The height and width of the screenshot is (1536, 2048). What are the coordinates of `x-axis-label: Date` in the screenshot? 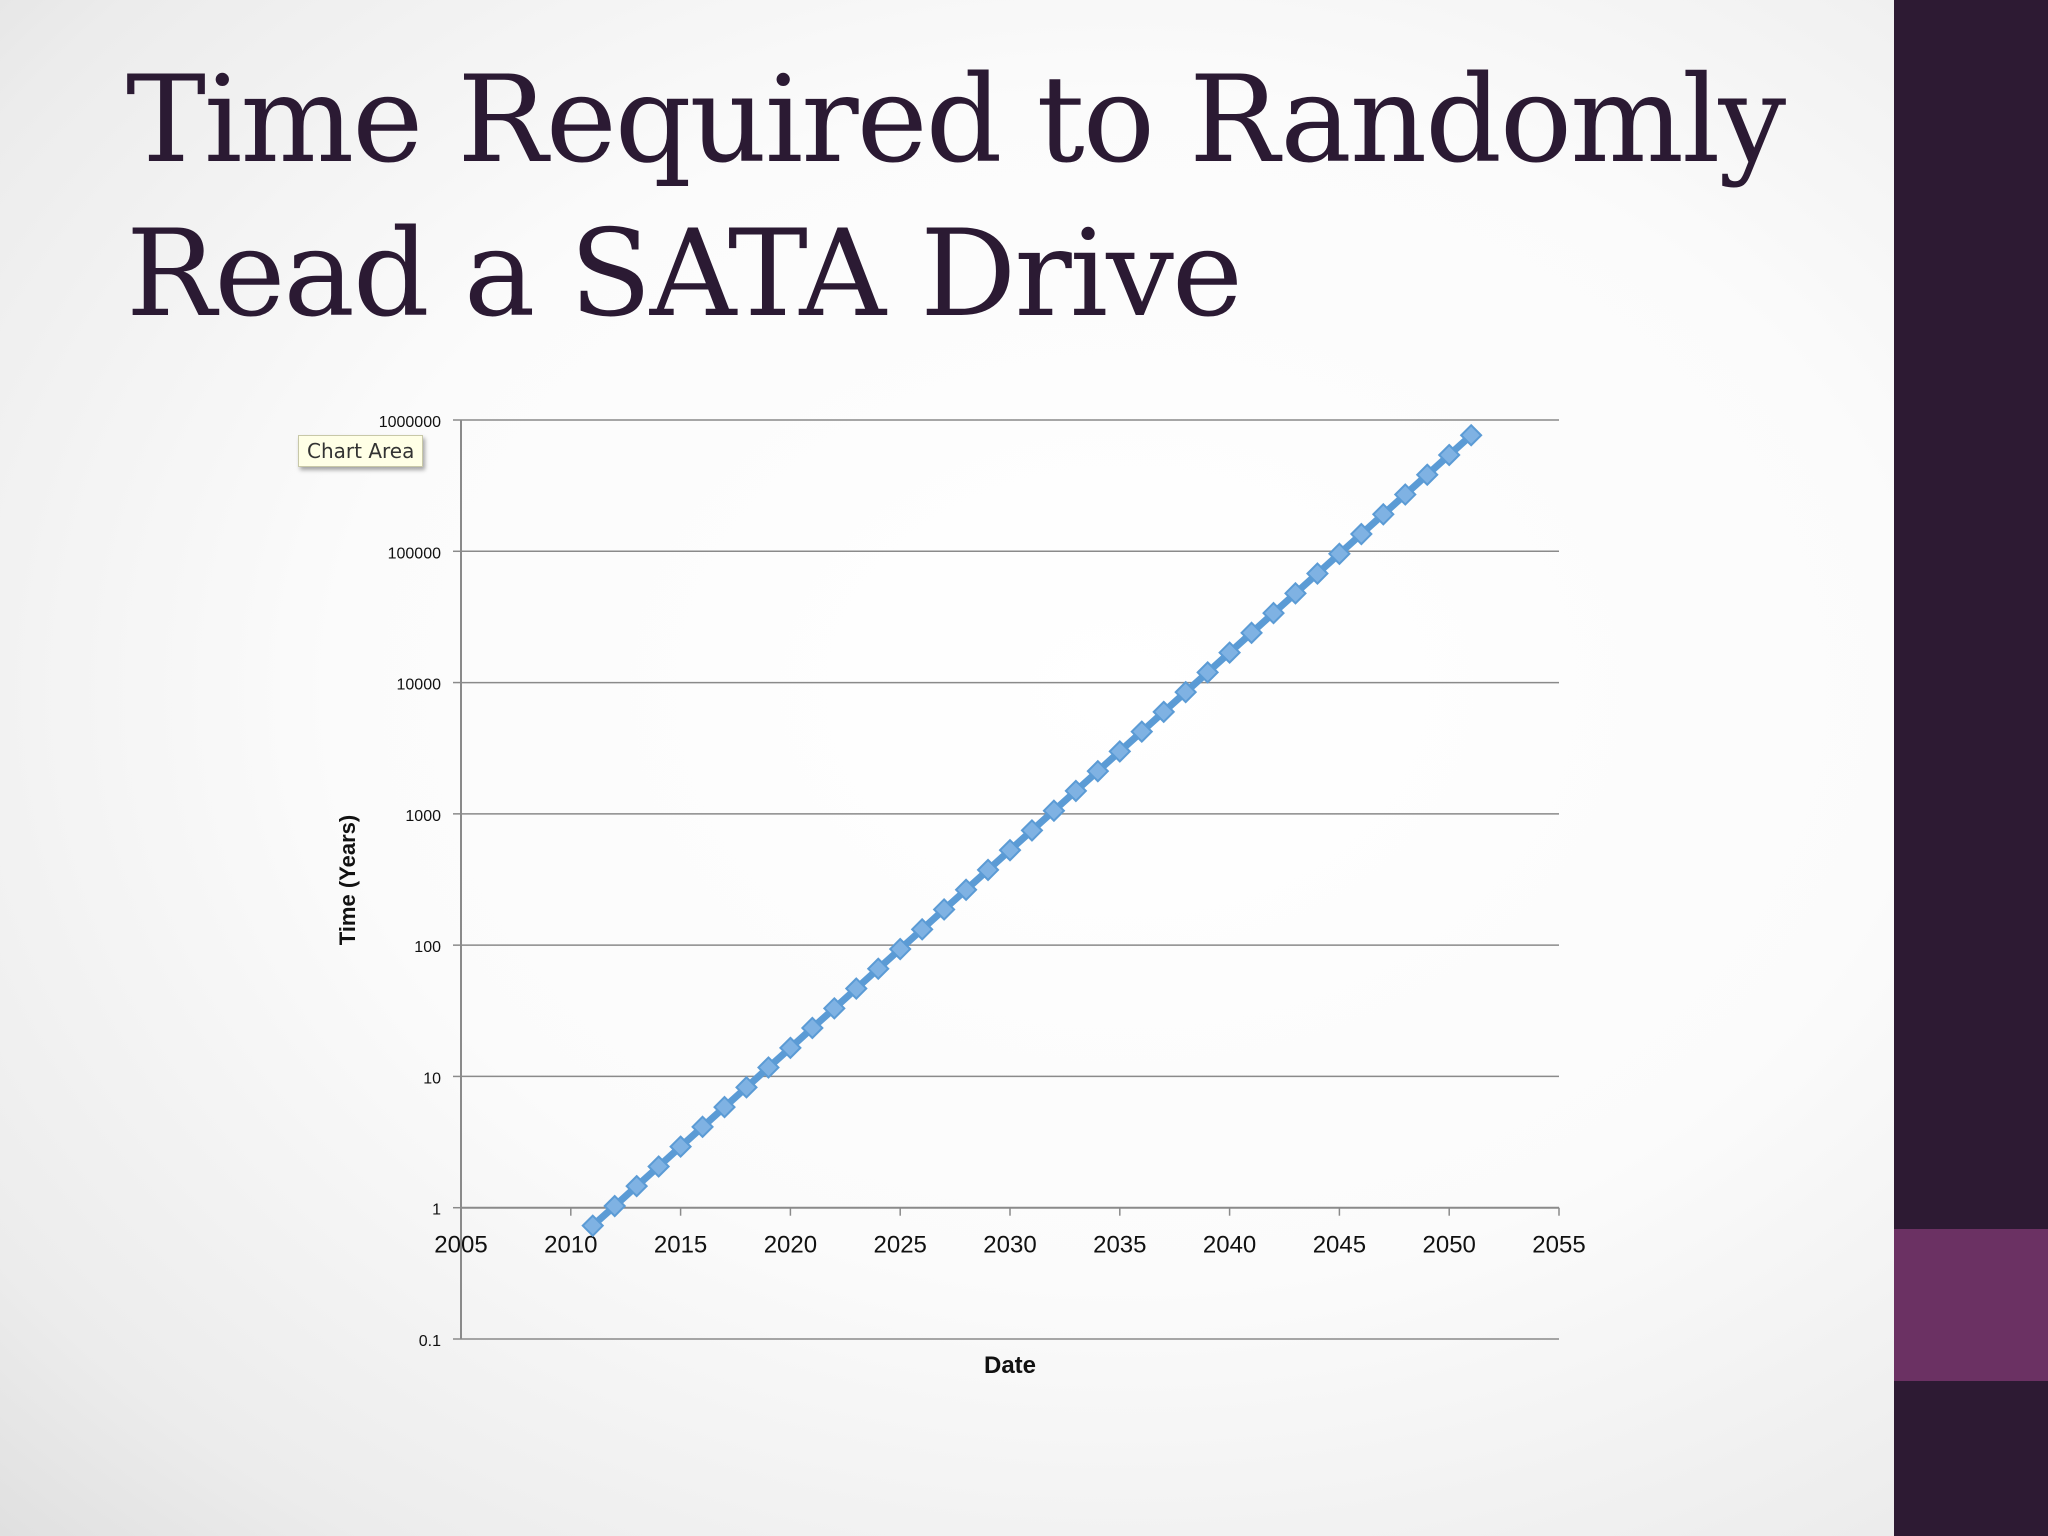 It's located at (1010, 1365).